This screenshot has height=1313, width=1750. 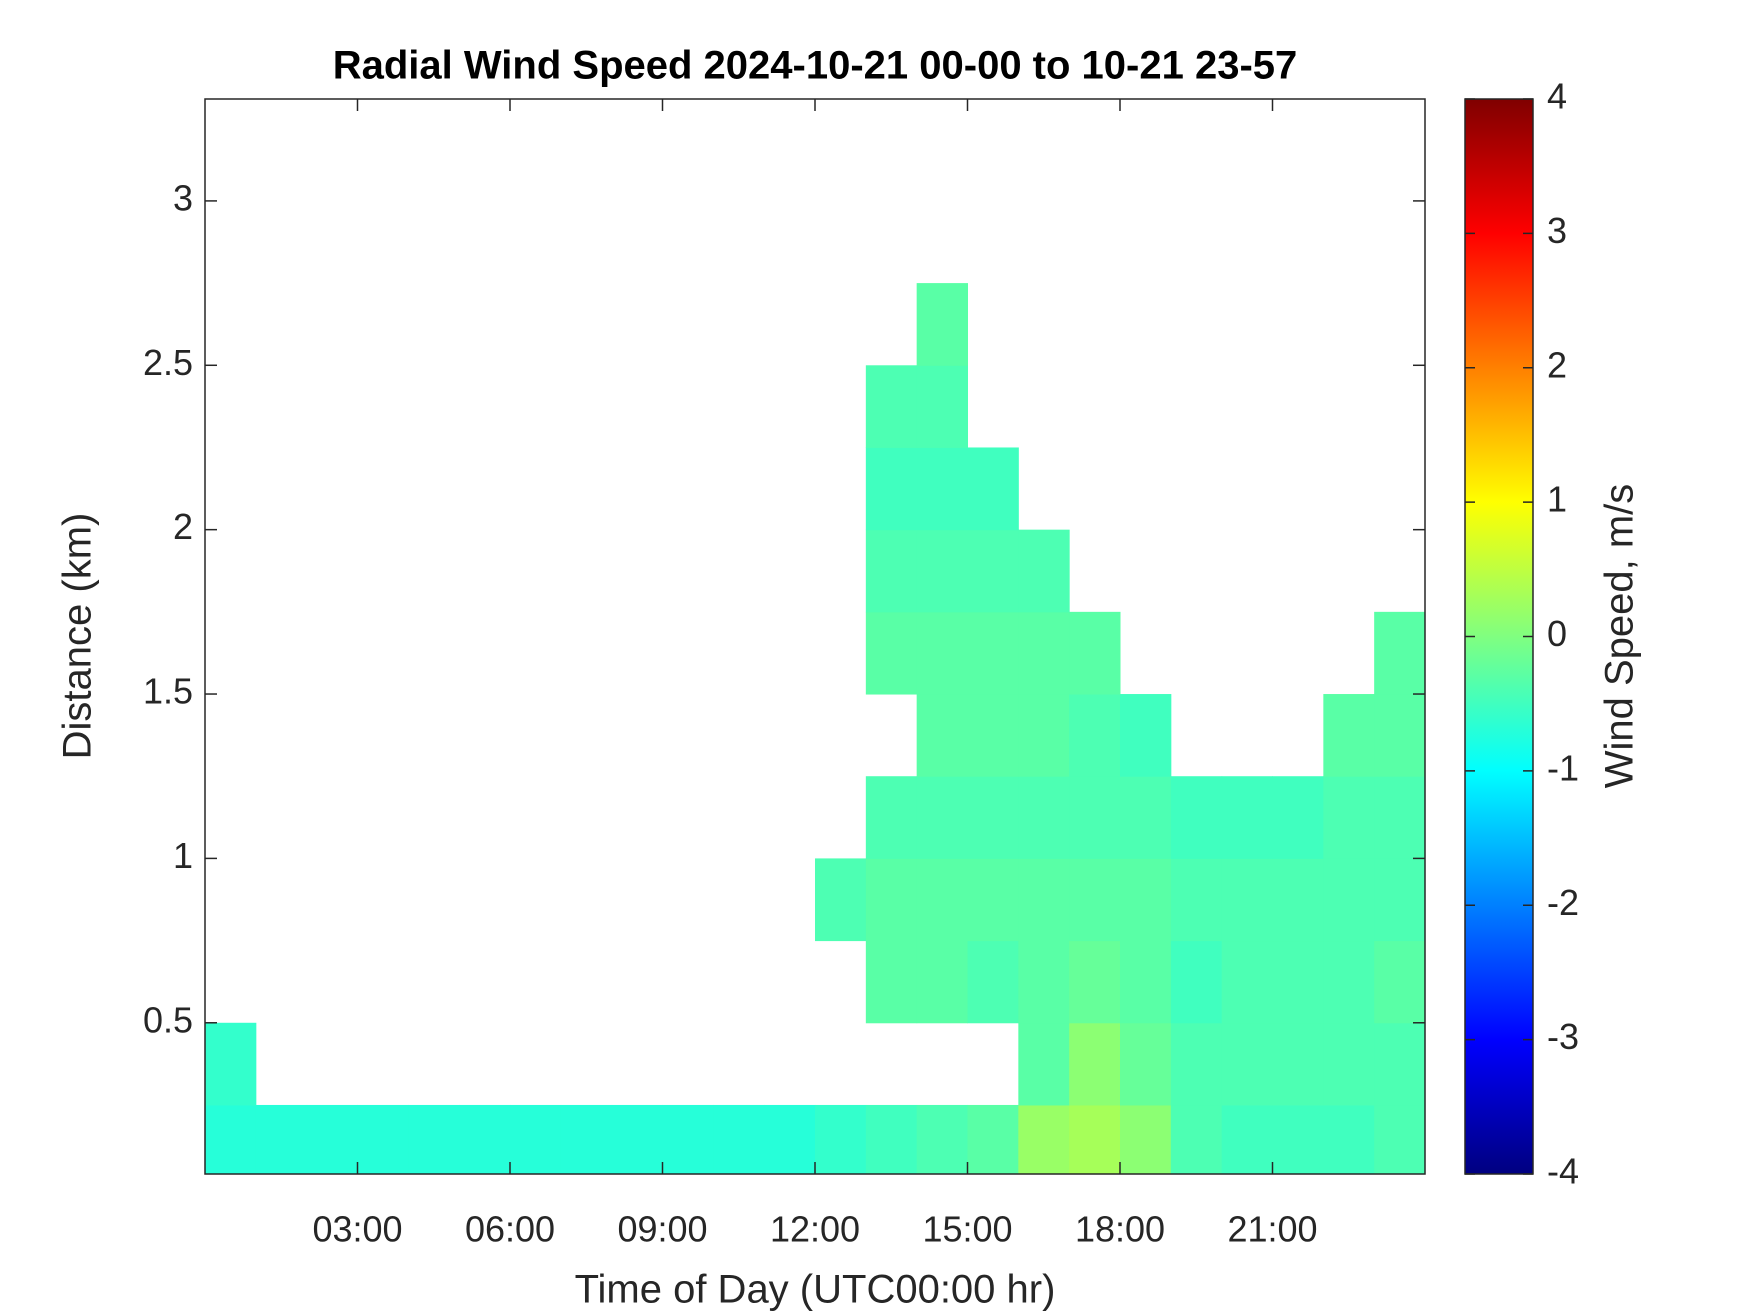 What do you see at coordinates (1557, 499) in the screenshot?
I see `colorbar-tick-label: 1` at bounding box center [1557, 499].